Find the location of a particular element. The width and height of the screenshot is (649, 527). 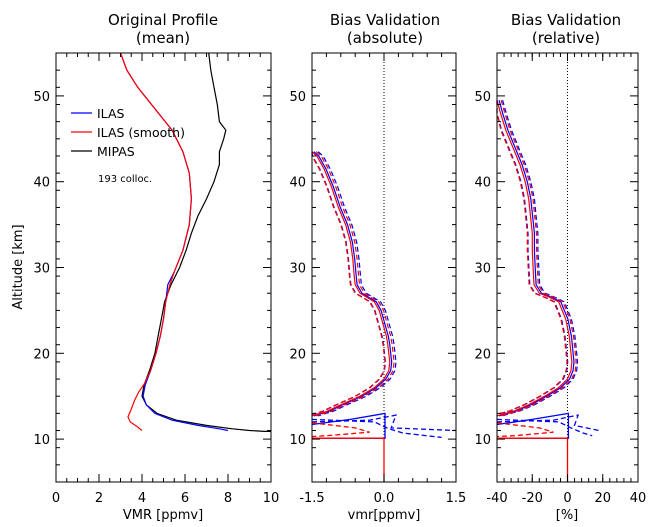

x-tick-label: 1.5 is located at coordinates (456, 498).